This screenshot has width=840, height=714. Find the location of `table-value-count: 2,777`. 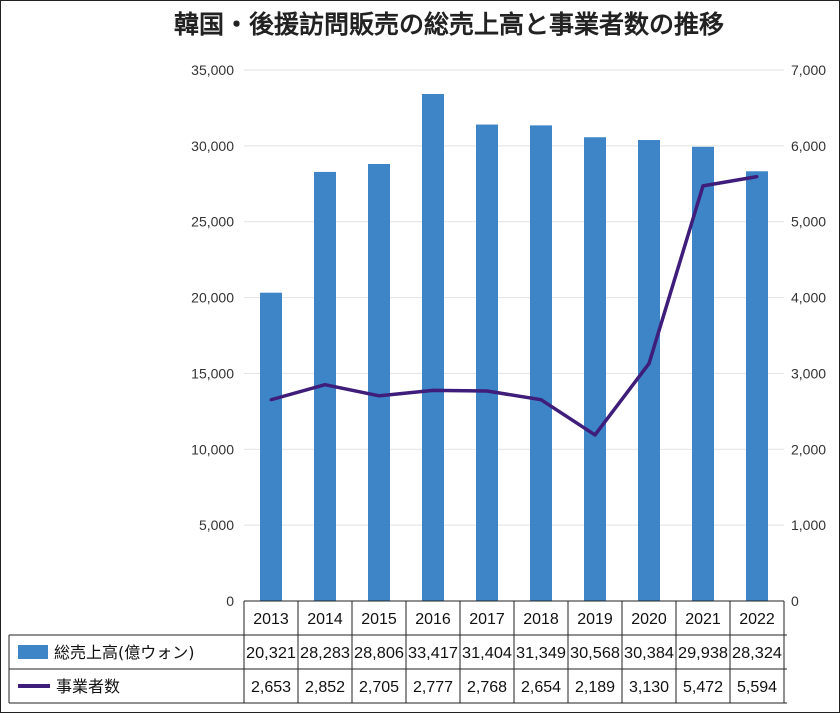

table-value-count: 2,777 is located at coordinates (433, 687).